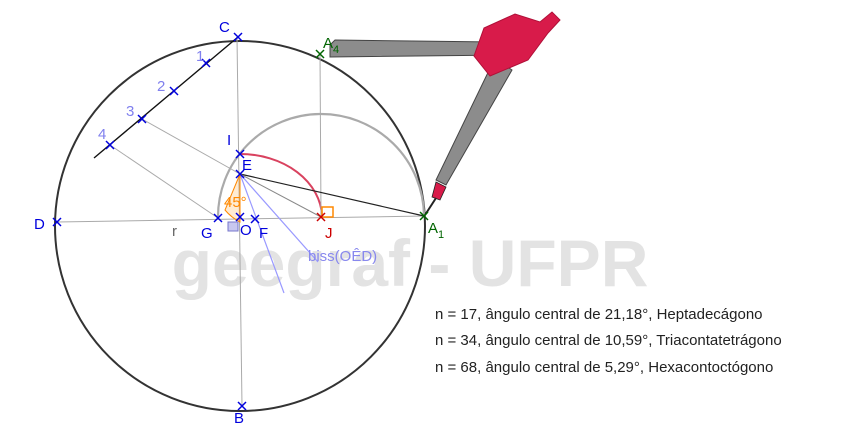 The height and width of the screenshot is (436, 854). I want to click on label-3: 3, so click(130, 111).